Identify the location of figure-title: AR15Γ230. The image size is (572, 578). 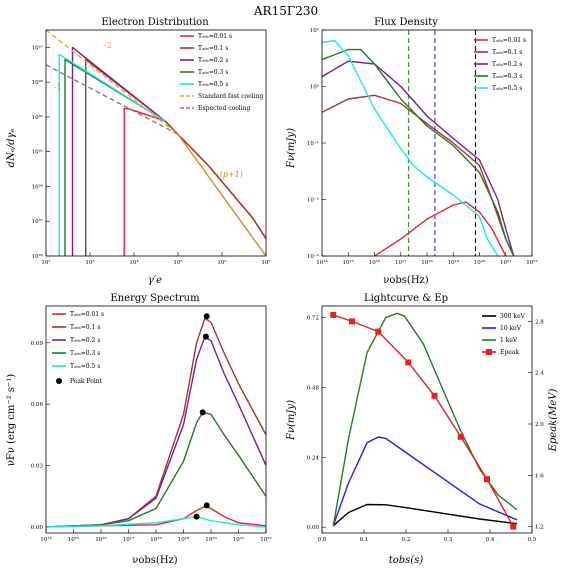
(285, 11).